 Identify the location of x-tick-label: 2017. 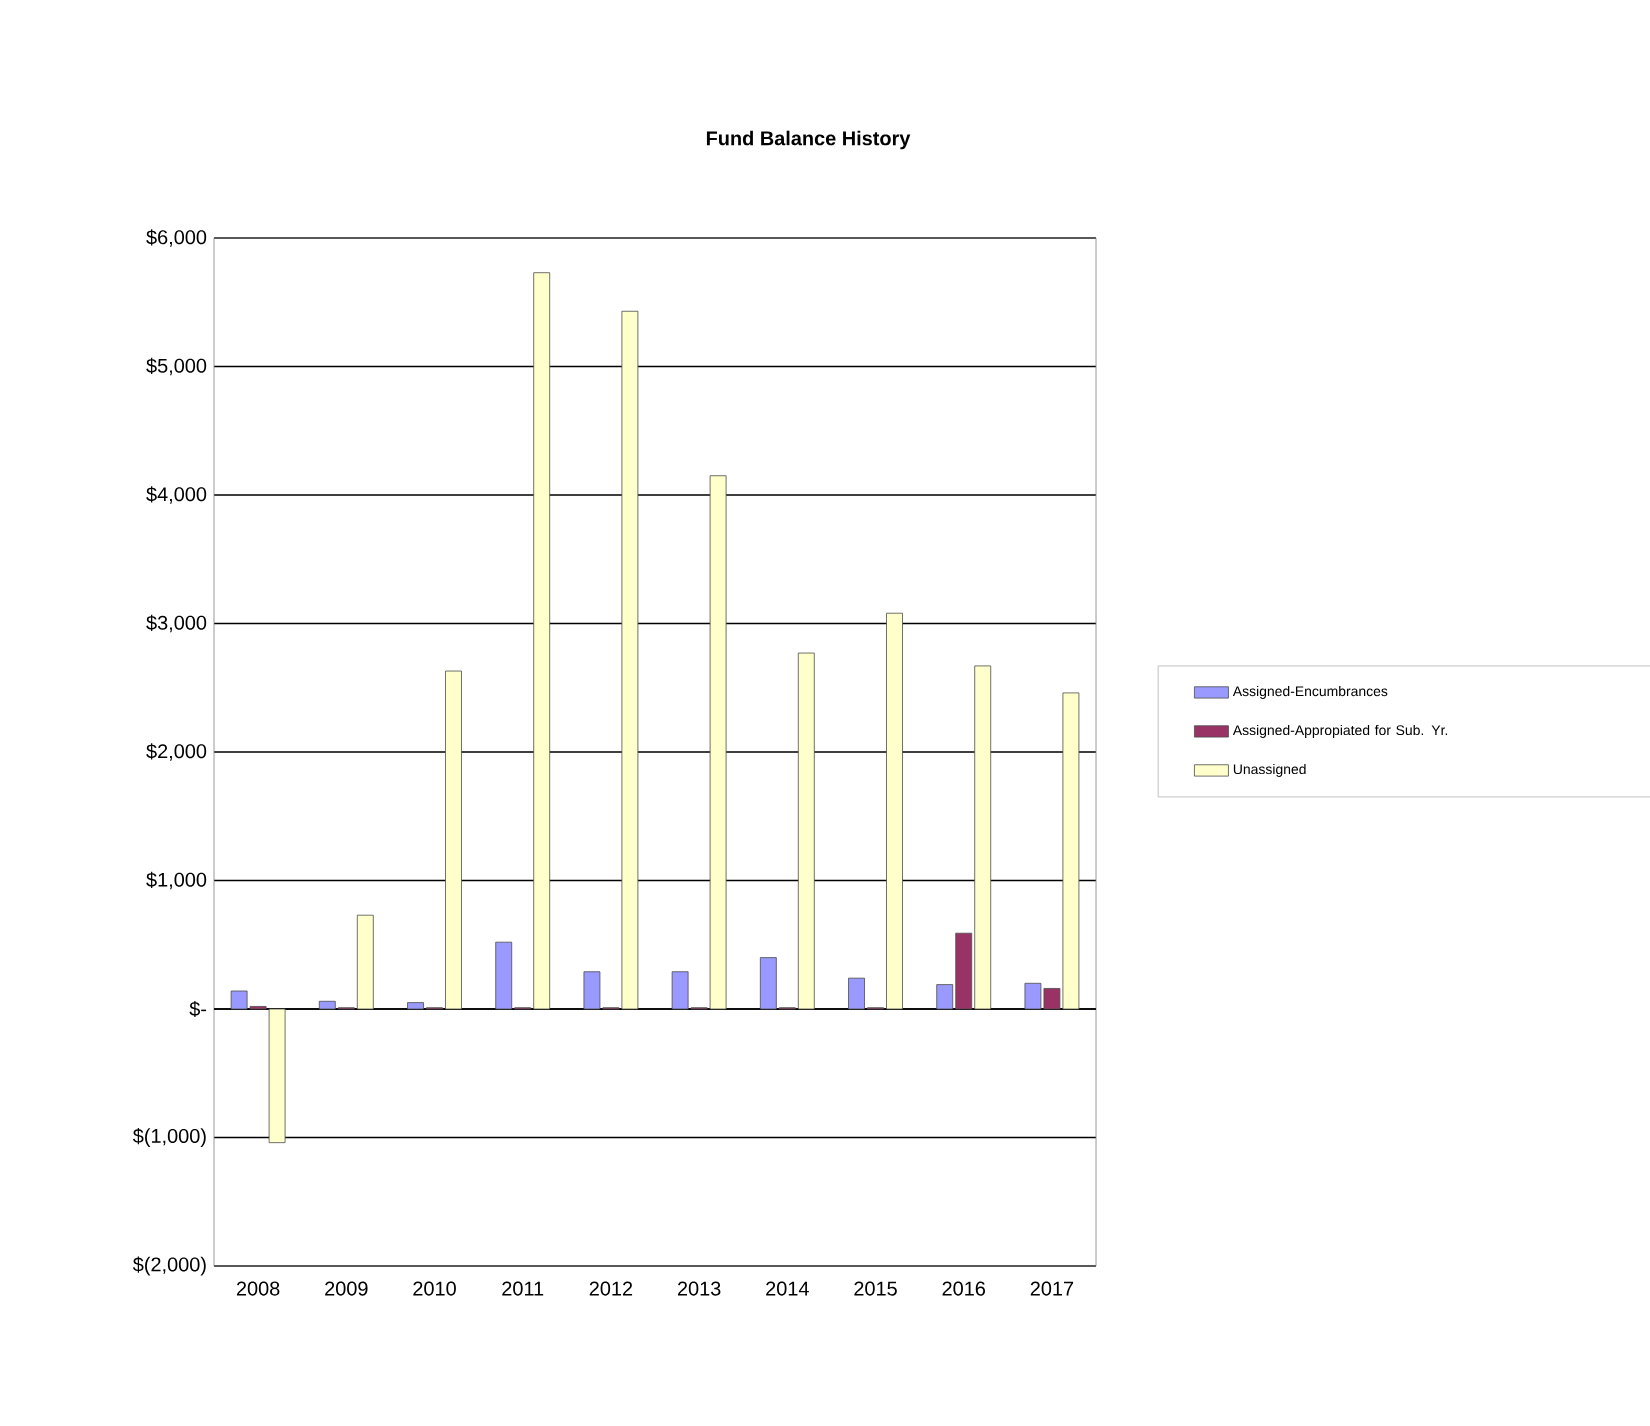
(1052, 1288).